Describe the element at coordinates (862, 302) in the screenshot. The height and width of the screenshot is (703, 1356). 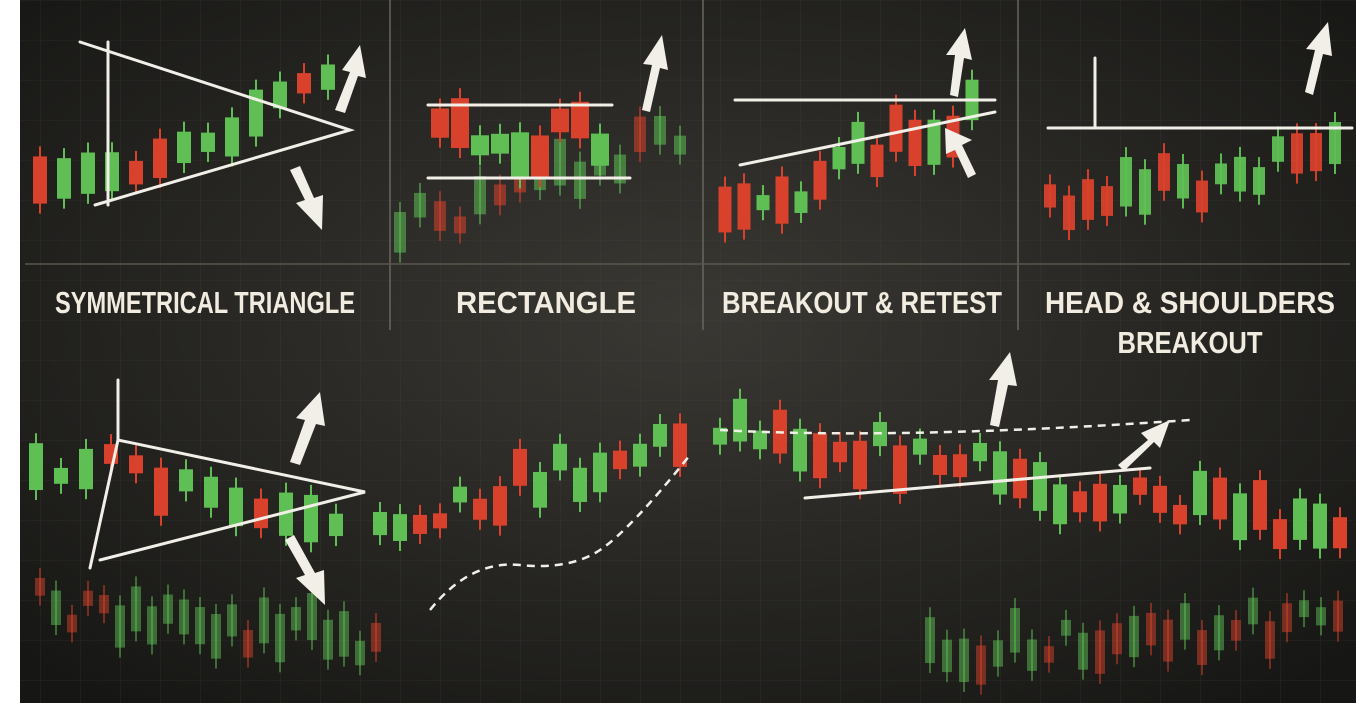
I see `panel-title: BREAKOUT & RETEST` at that location.